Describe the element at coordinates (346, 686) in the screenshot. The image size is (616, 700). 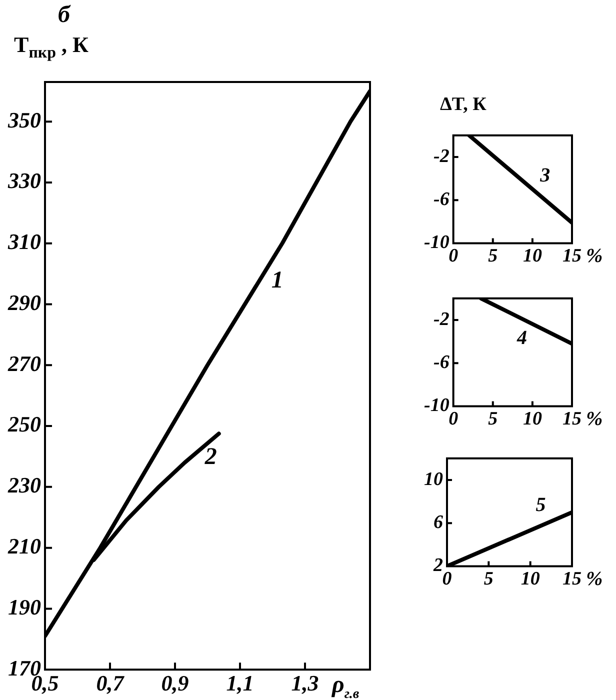
I see `x-axis-title: ρ$_{г.в}$` at that location.